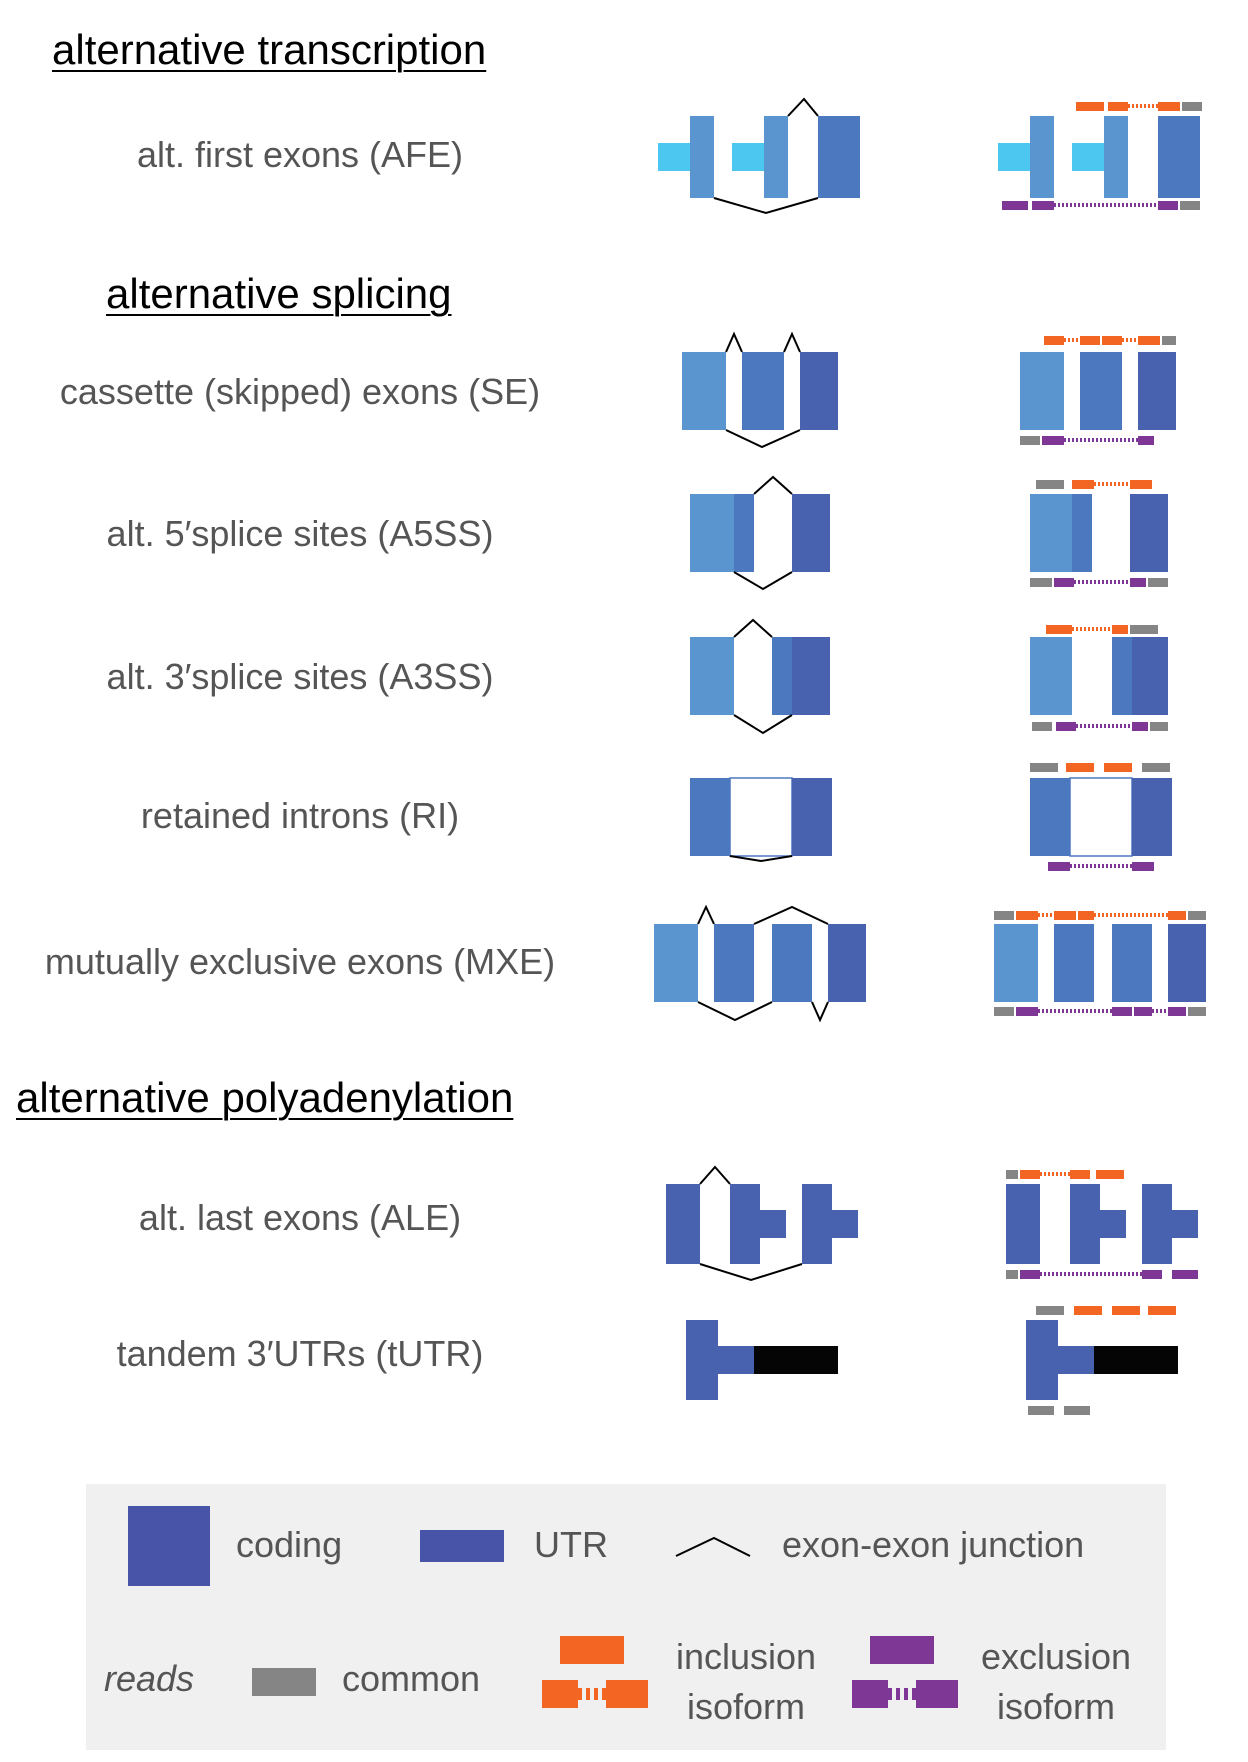 The width and height of the screenshot is (1248, 1762). Describe the element at coordinates (149, 1678) in the screenshot. I see `legend-reads-label: reads` at that location.